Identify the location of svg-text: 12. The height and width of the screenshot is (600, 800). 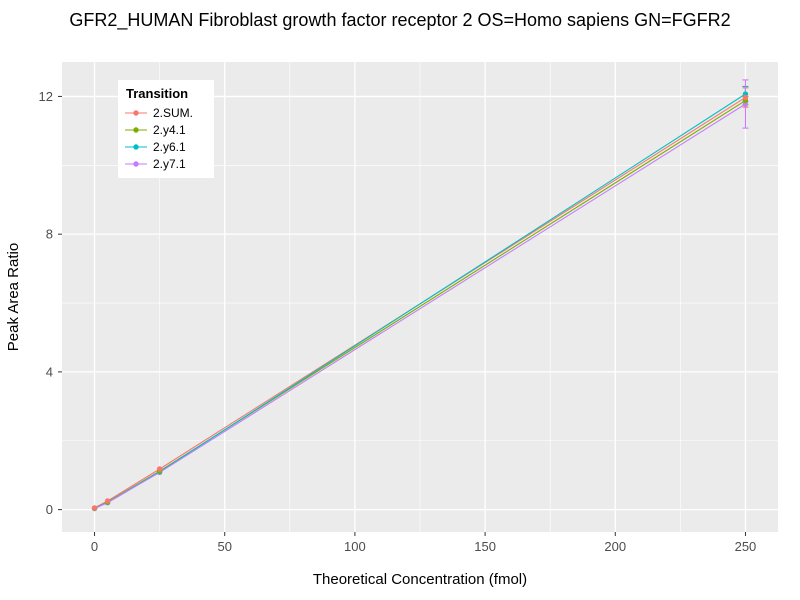
(46, 96).